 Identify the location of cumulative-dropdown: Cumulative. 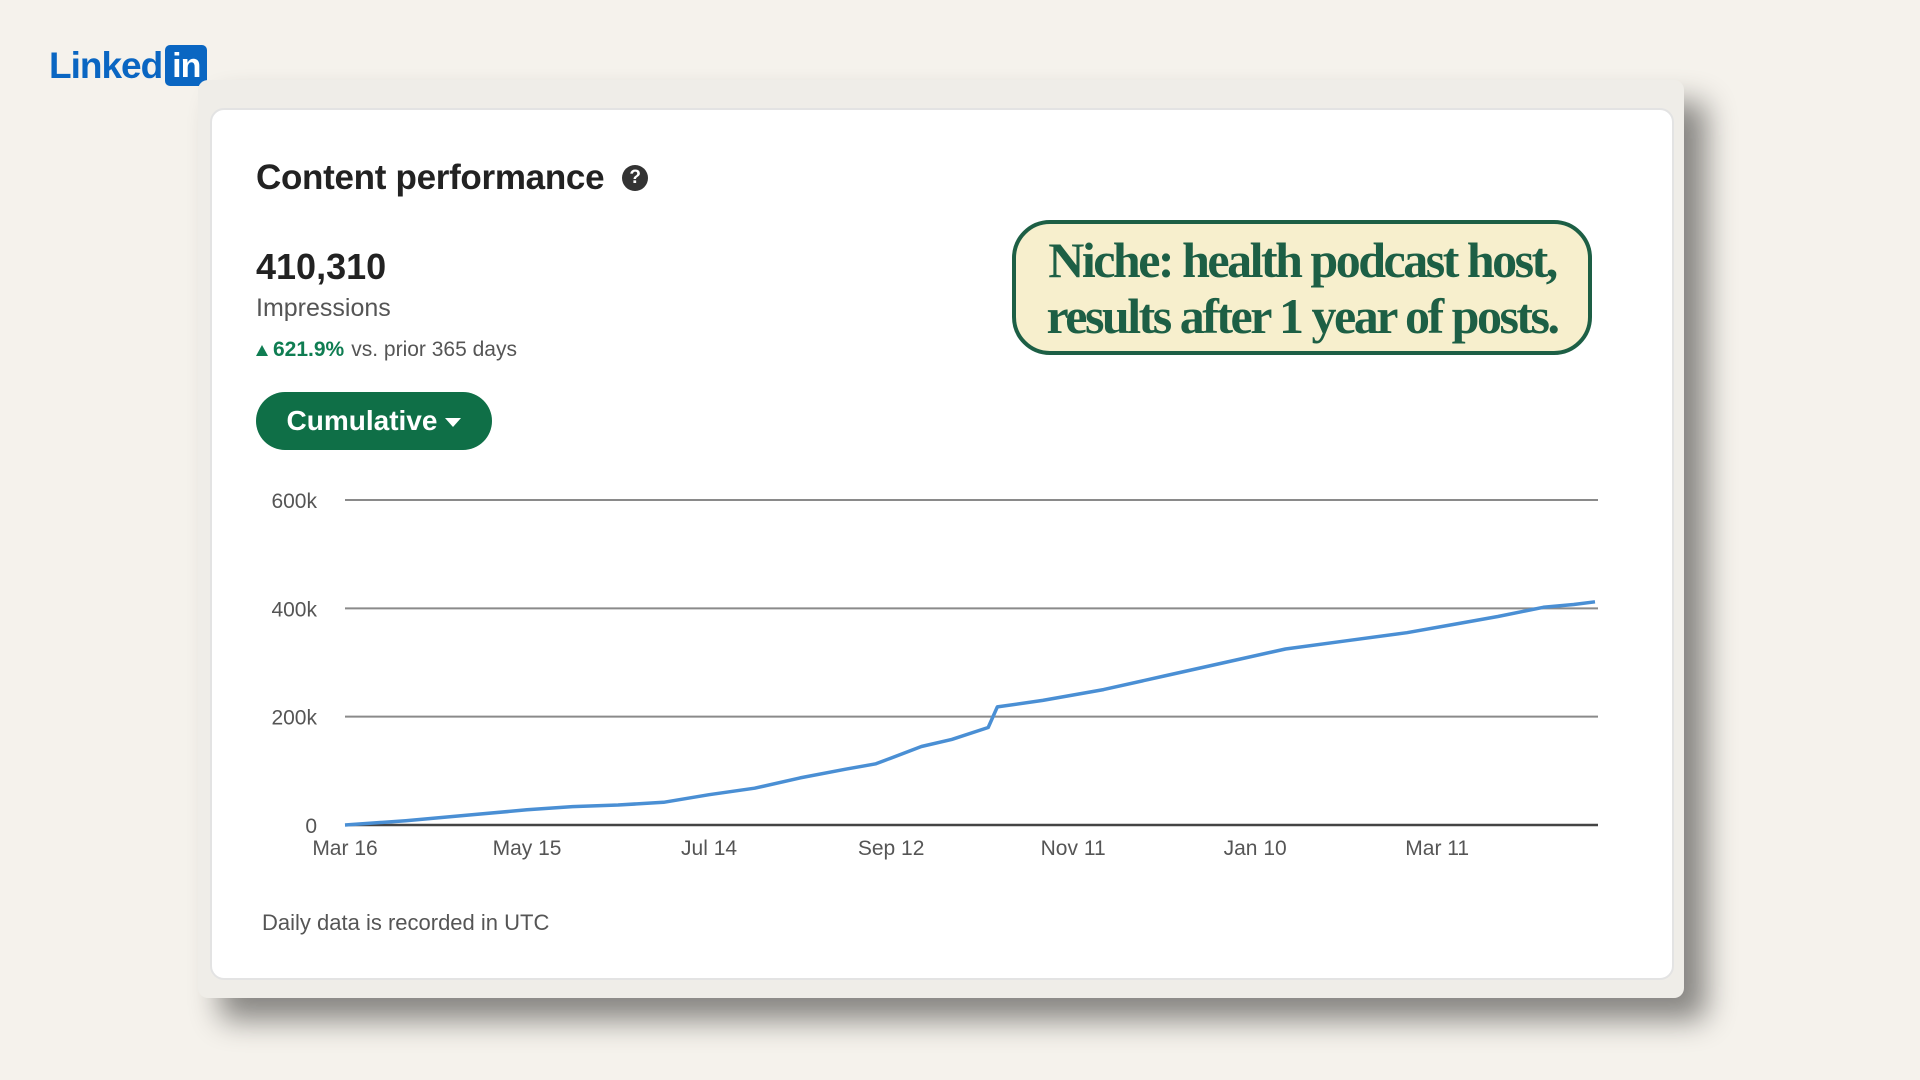
(374, 421).